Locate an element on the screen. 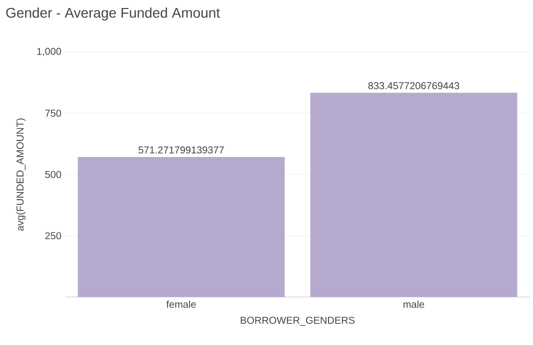 This screenshot has width=533, height=345. chart-title: Gender - Average Funded Amount is located at coordinates (113, 14).